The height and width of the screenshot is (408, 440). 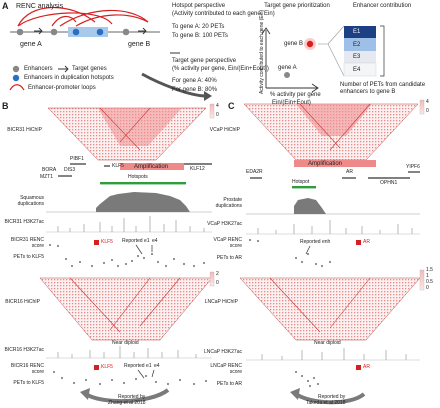 What do you see at coordinates (294, 44) in the screenshot?
I see `plot-gene-b: gene B` at bounding box center [294, 44].